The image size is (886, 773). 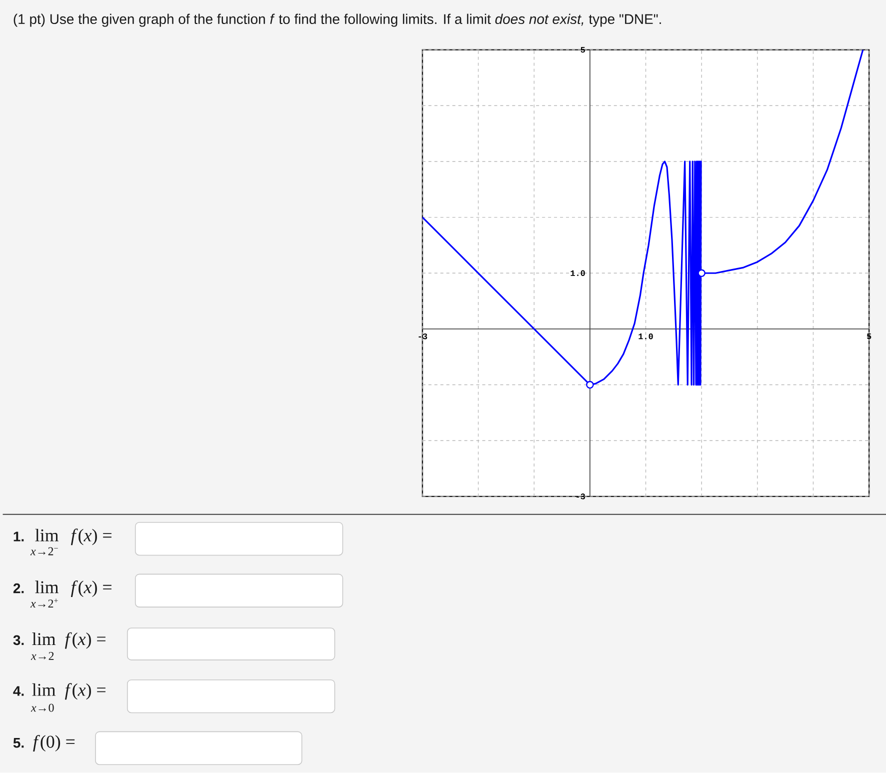 What do you see at coordinates (44, 603) in the screenshot?
I see `text: x→2$^{+}$` at bounding box center [44, 603].